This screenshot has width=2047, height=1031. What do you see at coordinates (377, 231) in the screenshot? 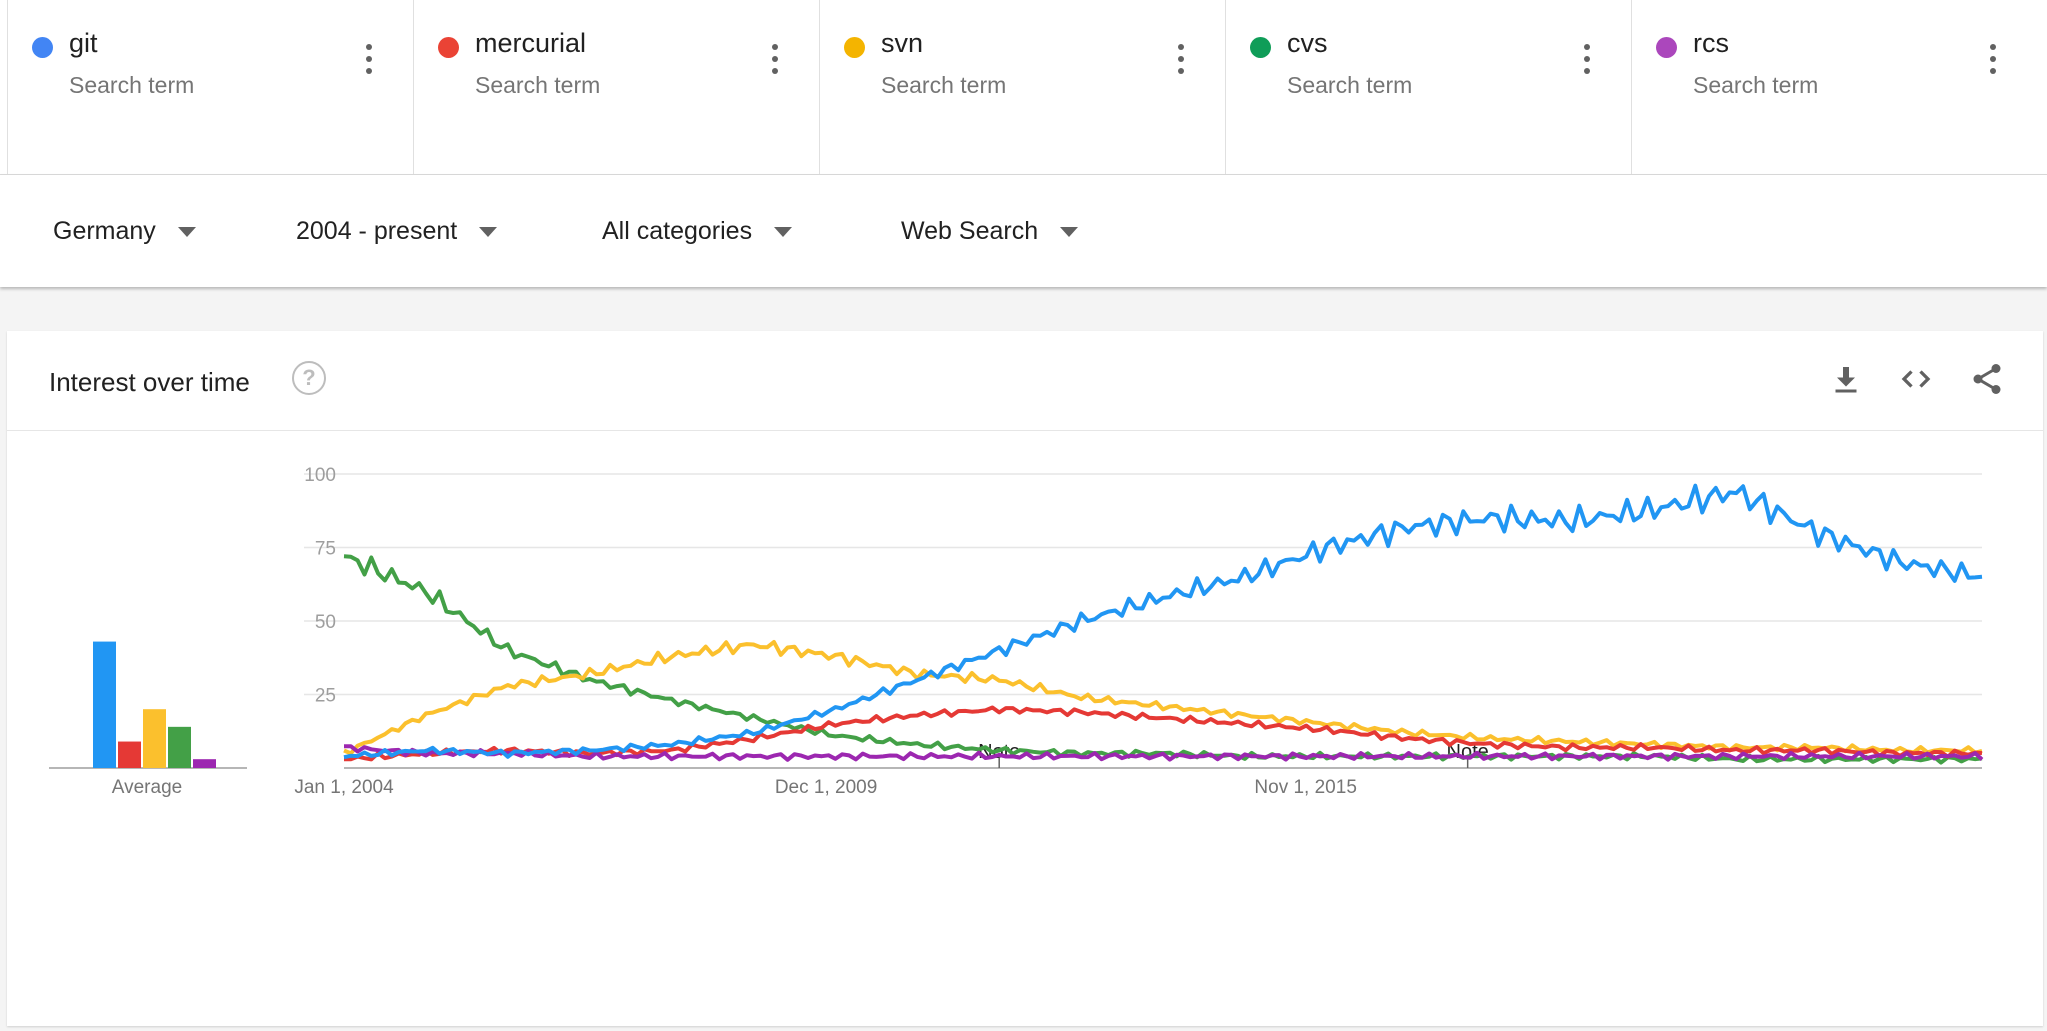
I see `time-range-value: 2004 - present` at bounding box center [377, 231].